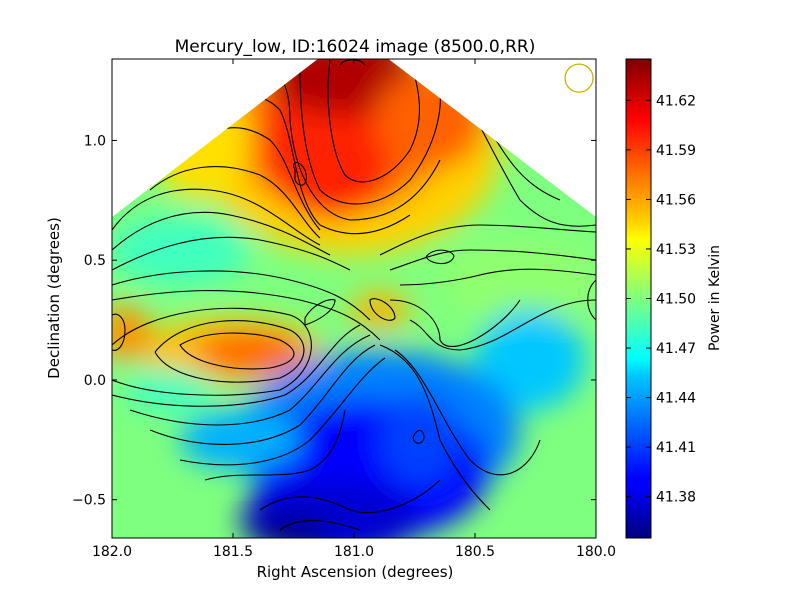 This screenshot has width=800, height=600. I want to click on x-axis-label: Right Ascension (degrees), so click(355, 572).